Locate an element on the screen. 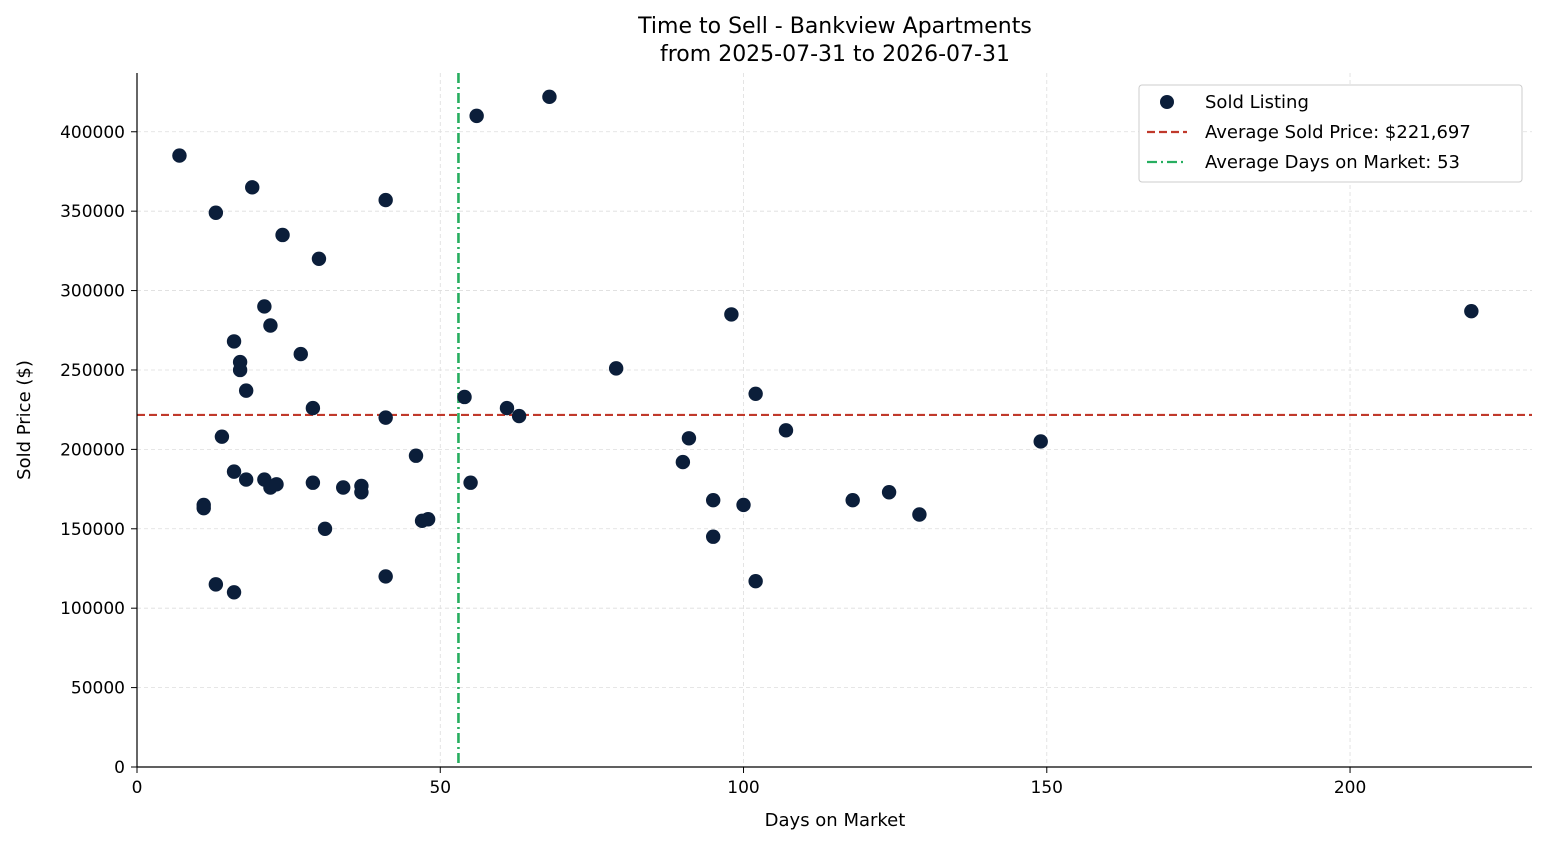 The image size is (1547, 845). legend-label-sold-listing: Sold Listing is located at coordinates (1257, 102).